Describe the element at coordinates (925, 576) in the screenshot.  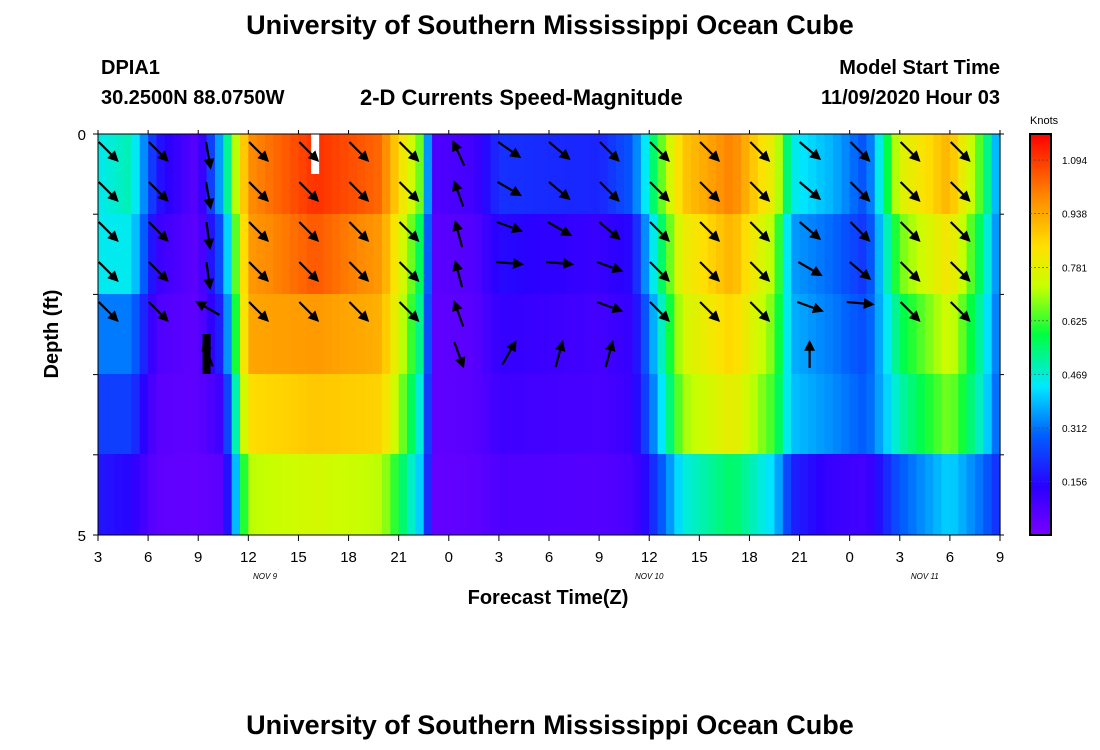
I see `x-date-label: NOV 11` at that location.